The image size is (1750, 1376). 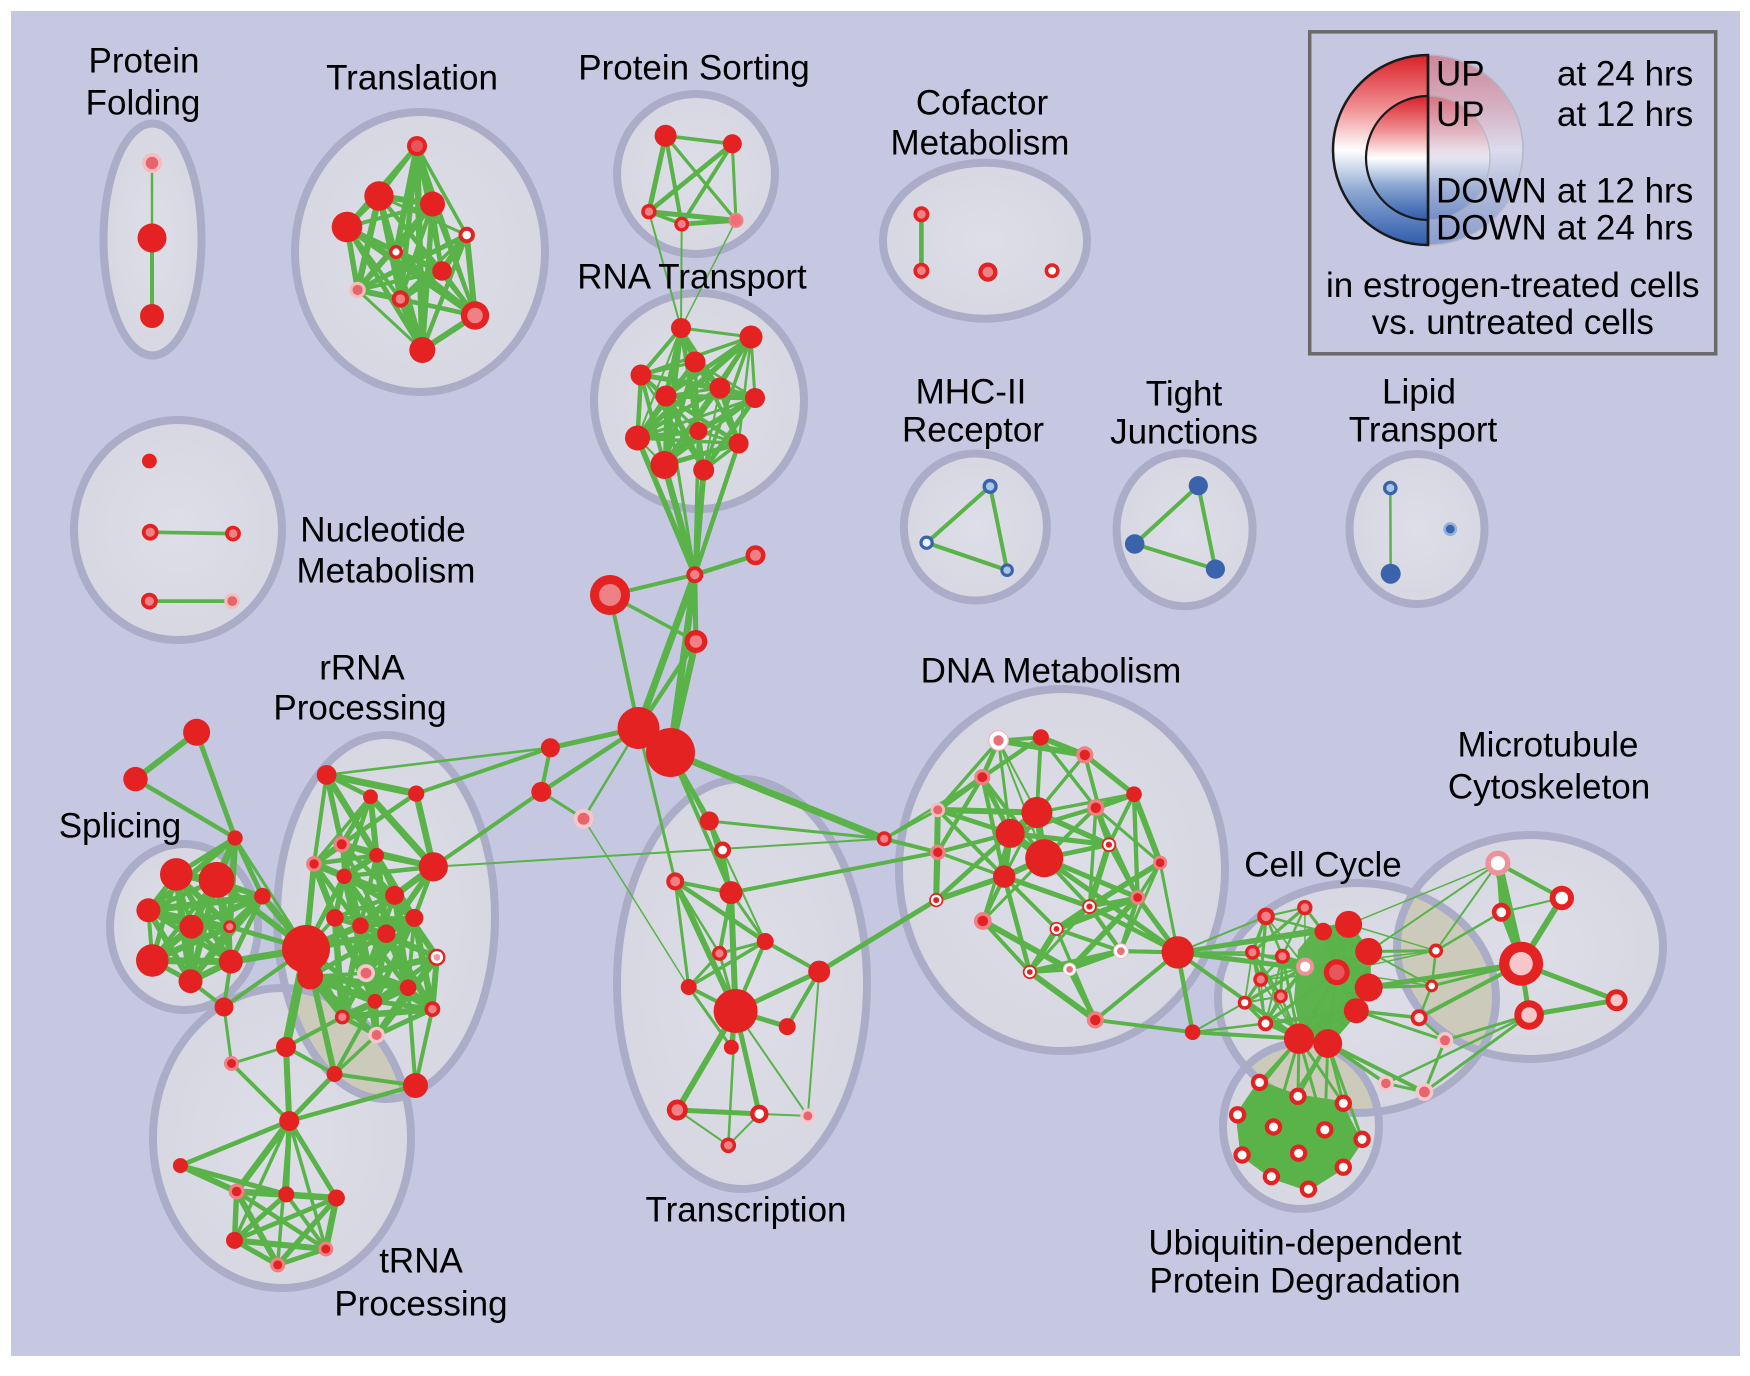 I want to click on svg-text: tRNA, so click(x=421, y=1261).